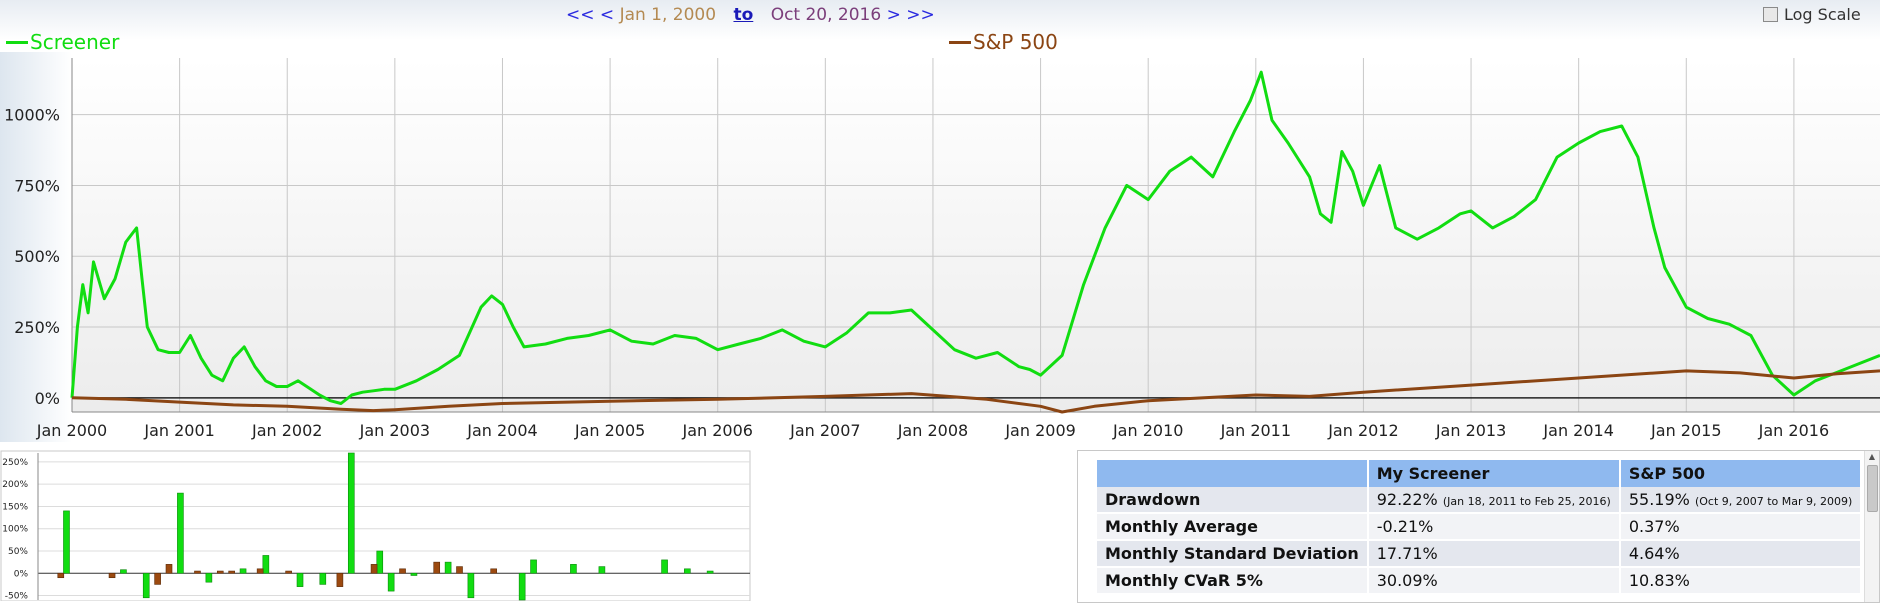  What do you see at coordinates (1871, 526) in the screenshot?
I see `stats-scrollbar: ▲` at bounding box center [1871, 526].